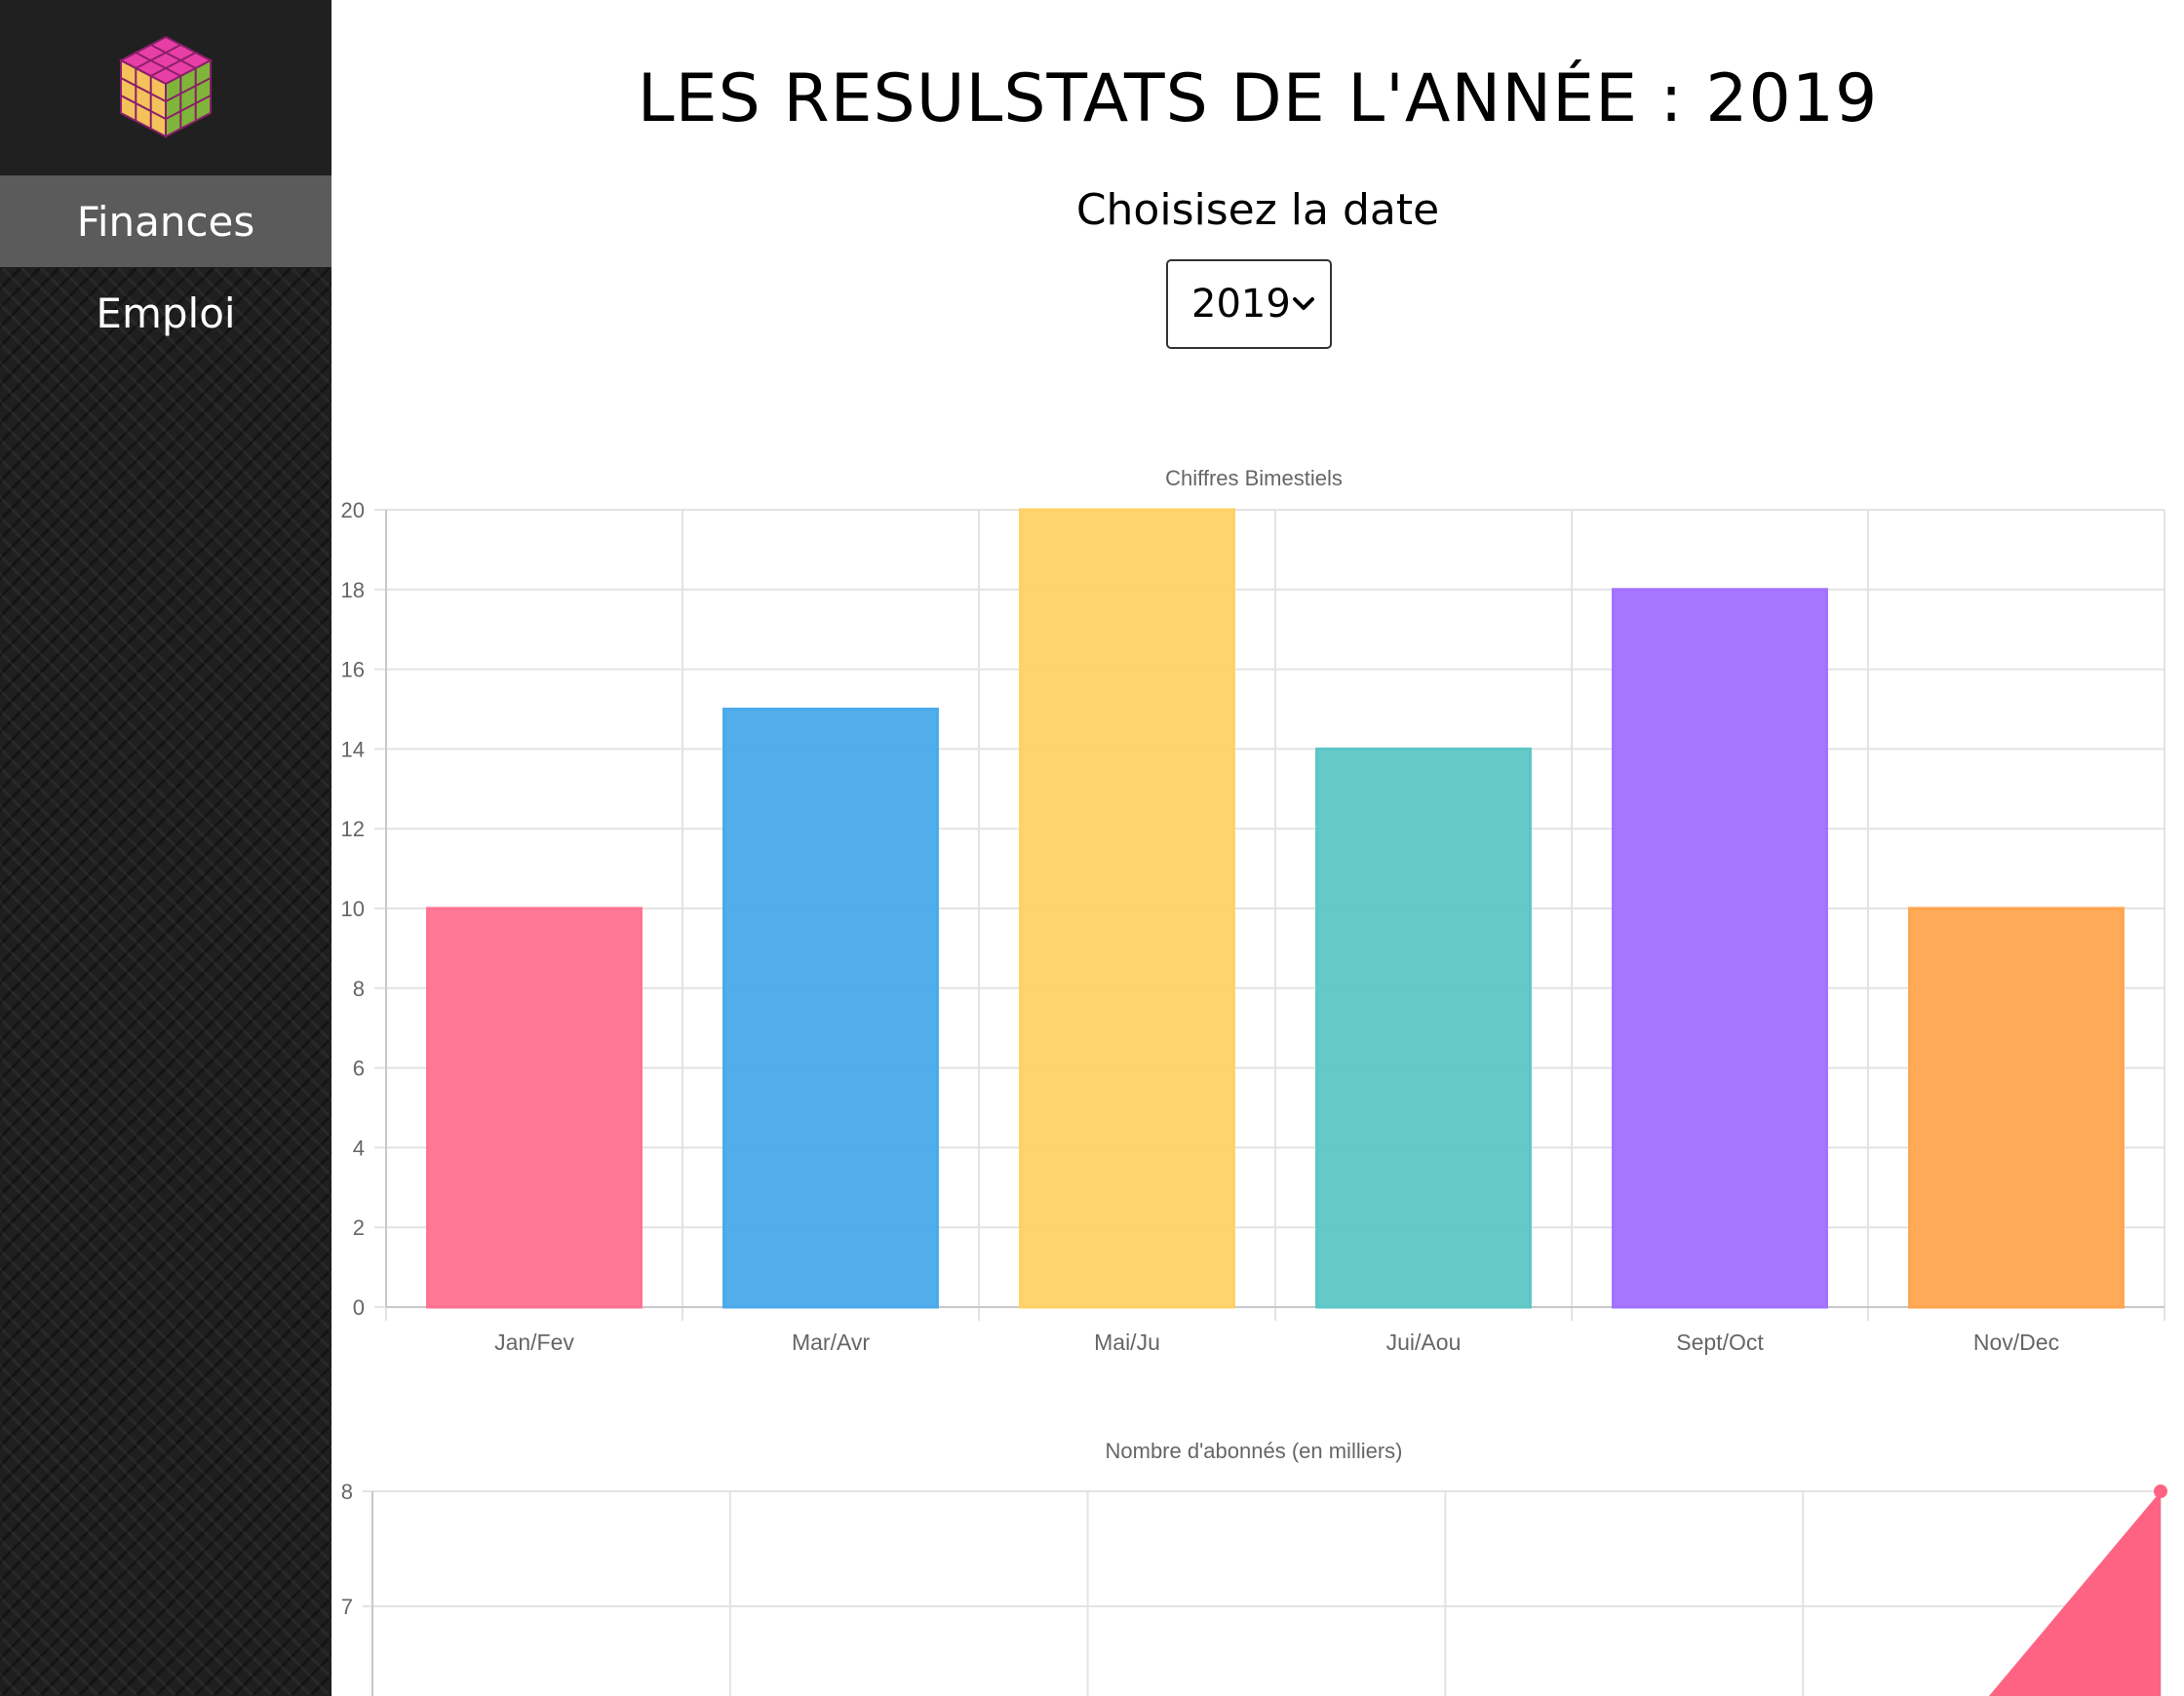  I want to click on x-tick-label: Mai/Ju, so click(1127, 1342).